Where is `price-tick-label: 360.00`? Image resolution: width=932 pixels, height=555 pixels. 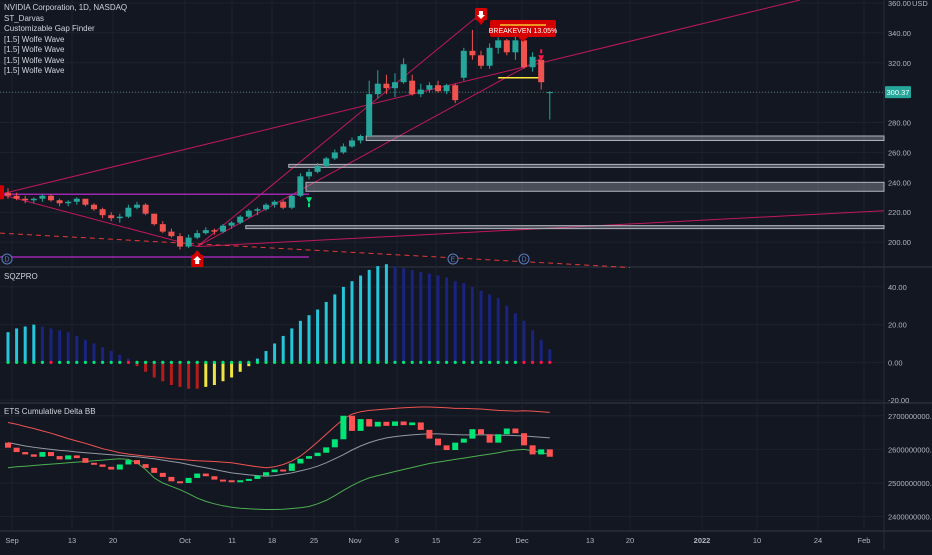
price-tick-label: 360.00 is located at coordinates (899, 4).